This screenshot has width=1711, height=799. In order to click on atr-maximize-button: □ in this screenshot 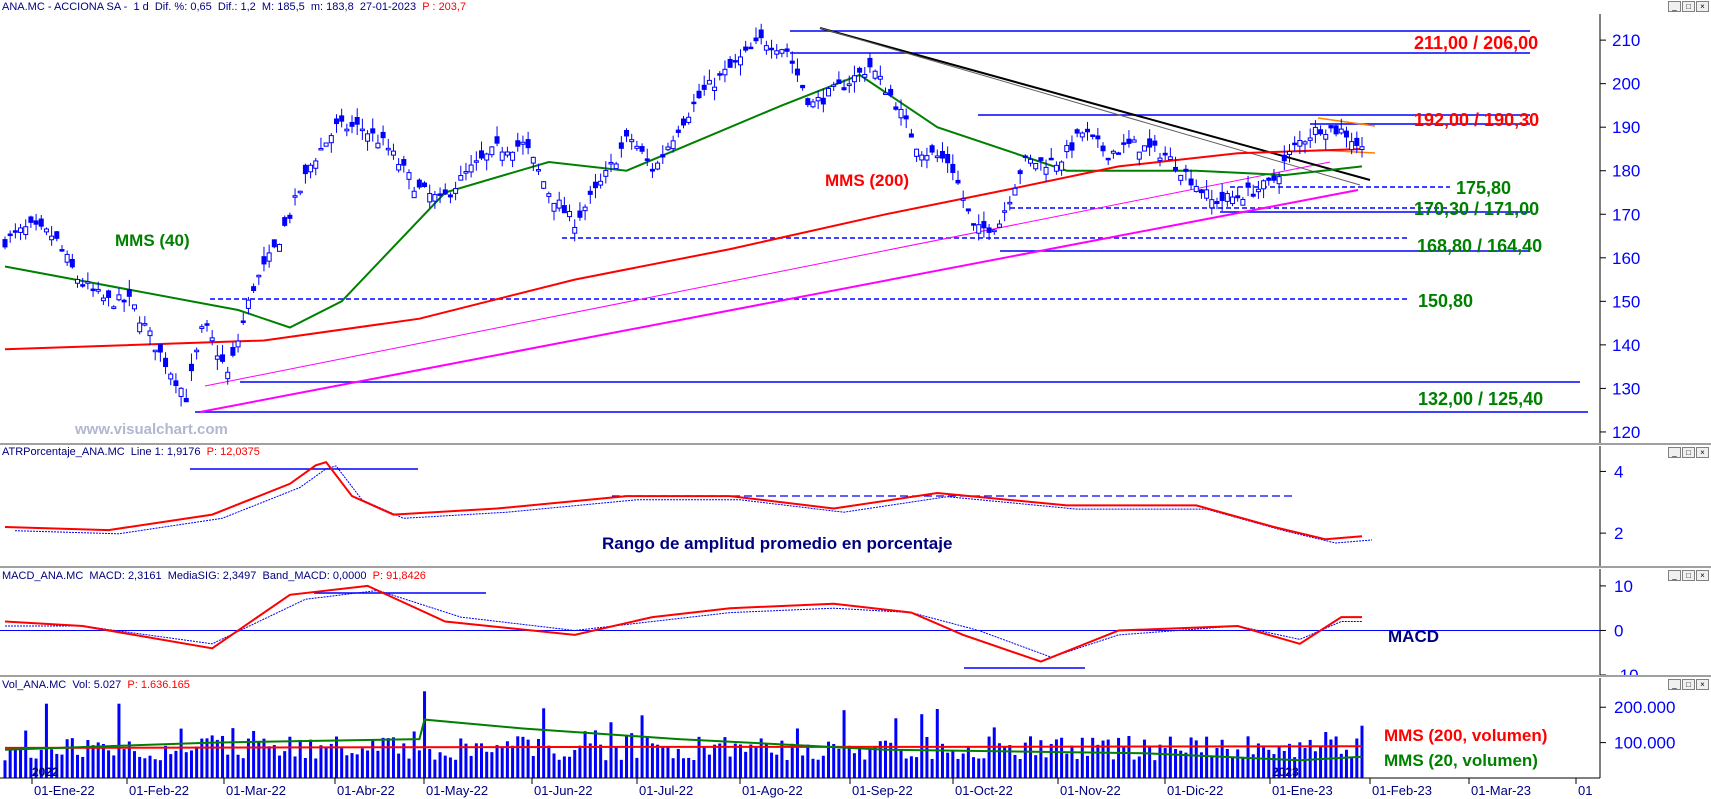, I will do `click(1688, 452)`.